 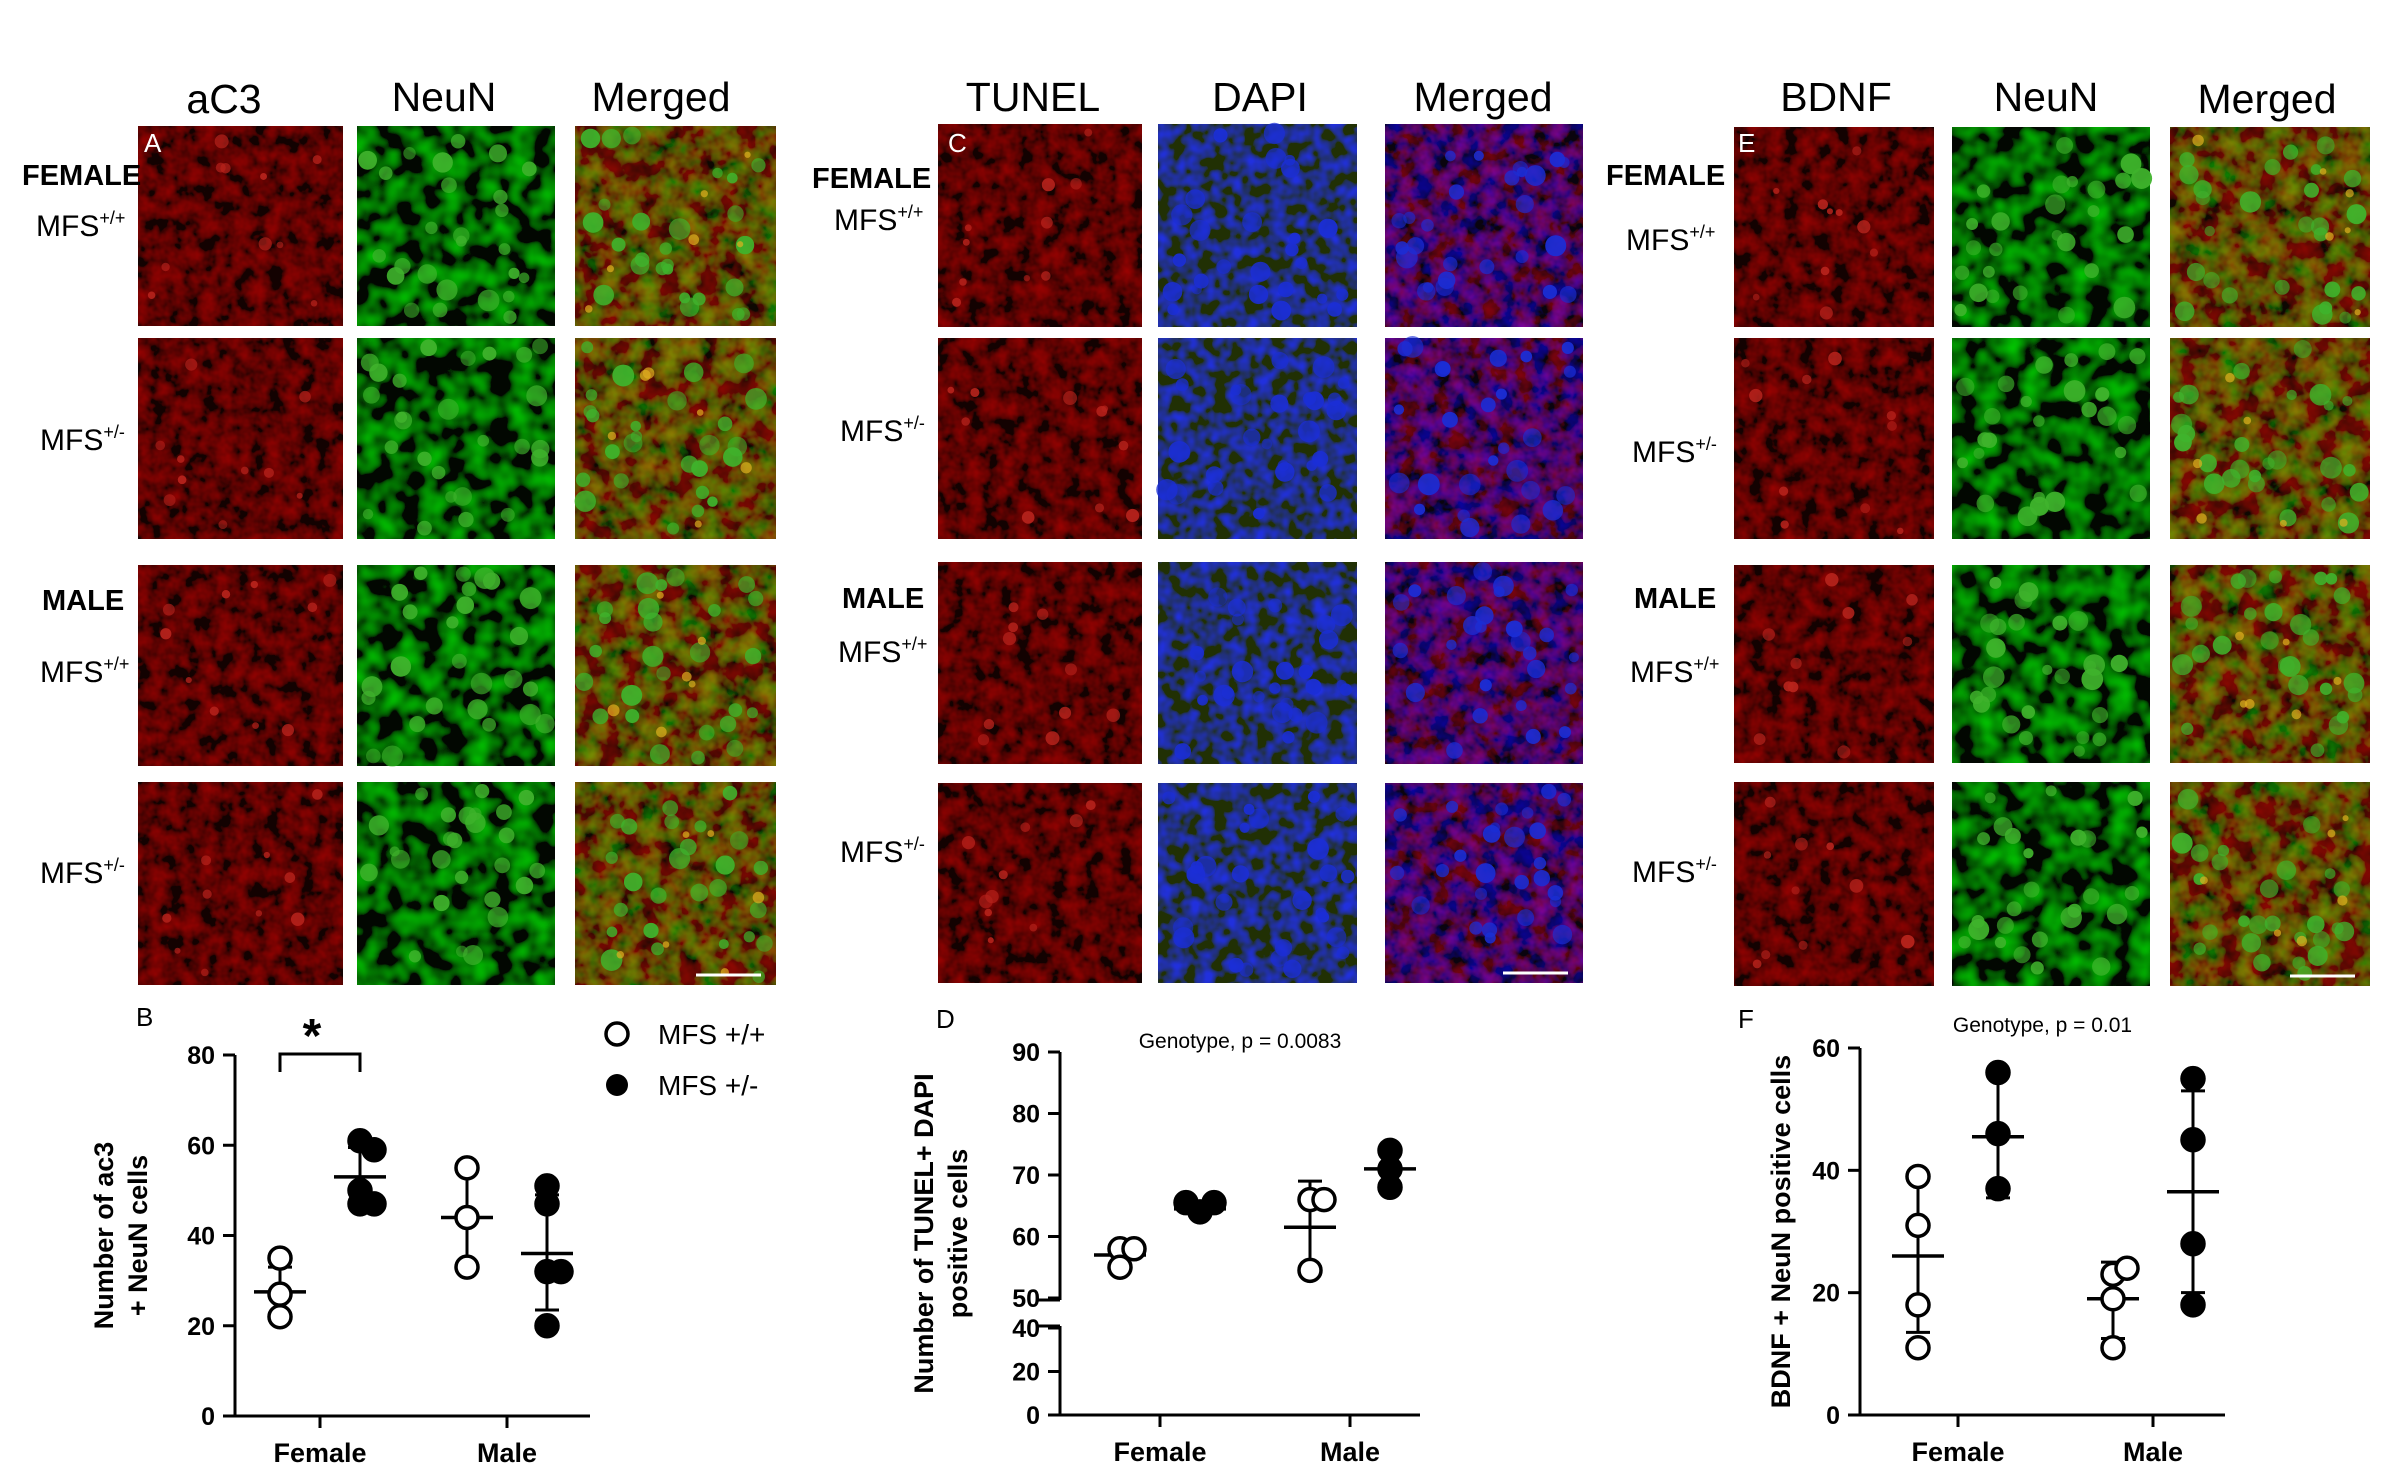 I want to click on panel-letter-a: A, so click(x=153, y=143).